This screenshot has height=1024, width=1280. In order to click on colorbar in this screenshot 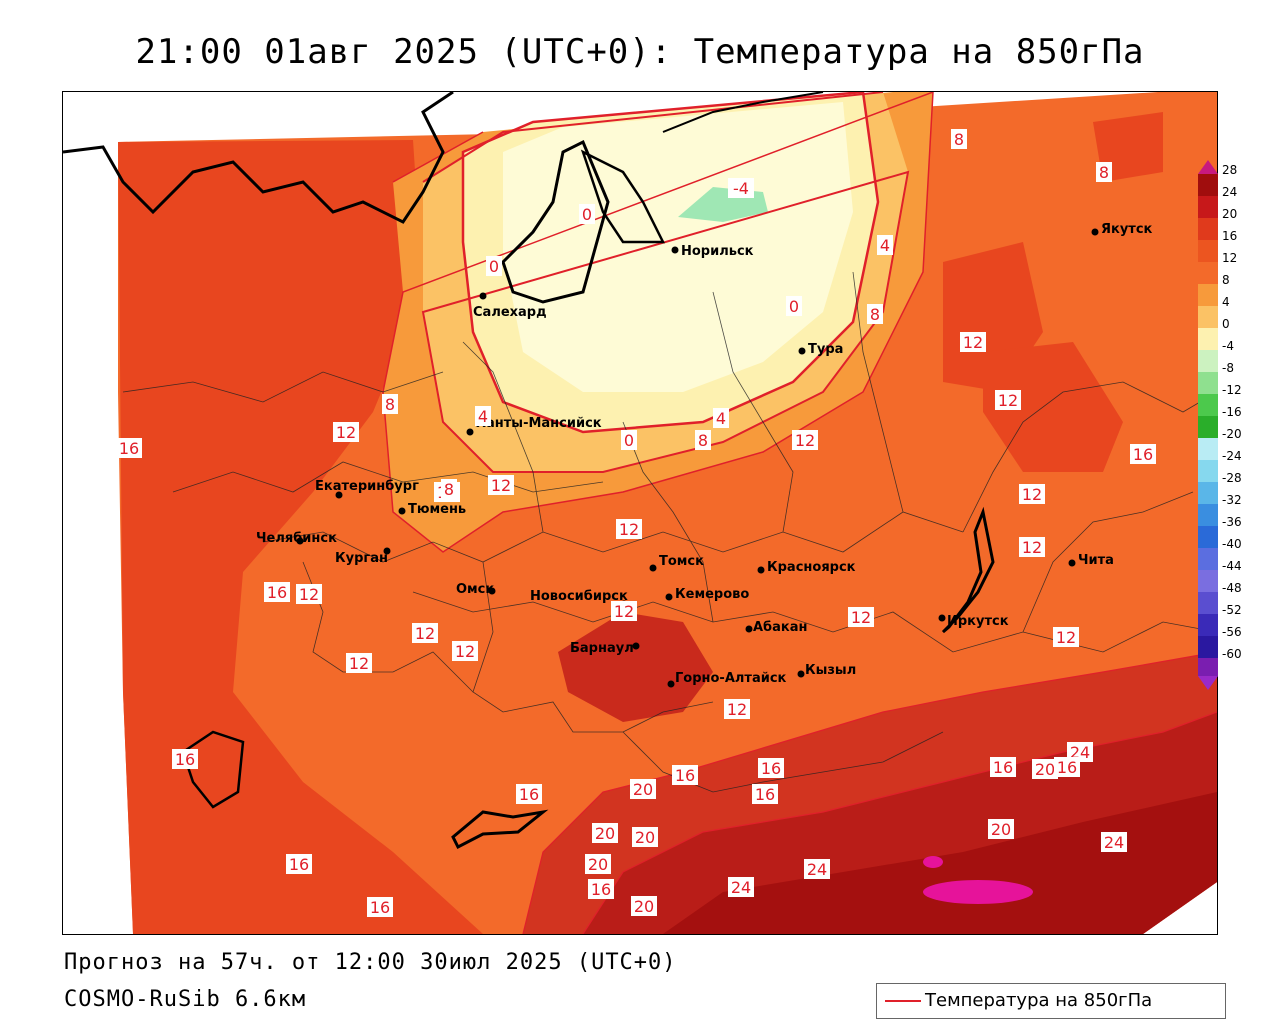, I will do `click(1208, 425)`.